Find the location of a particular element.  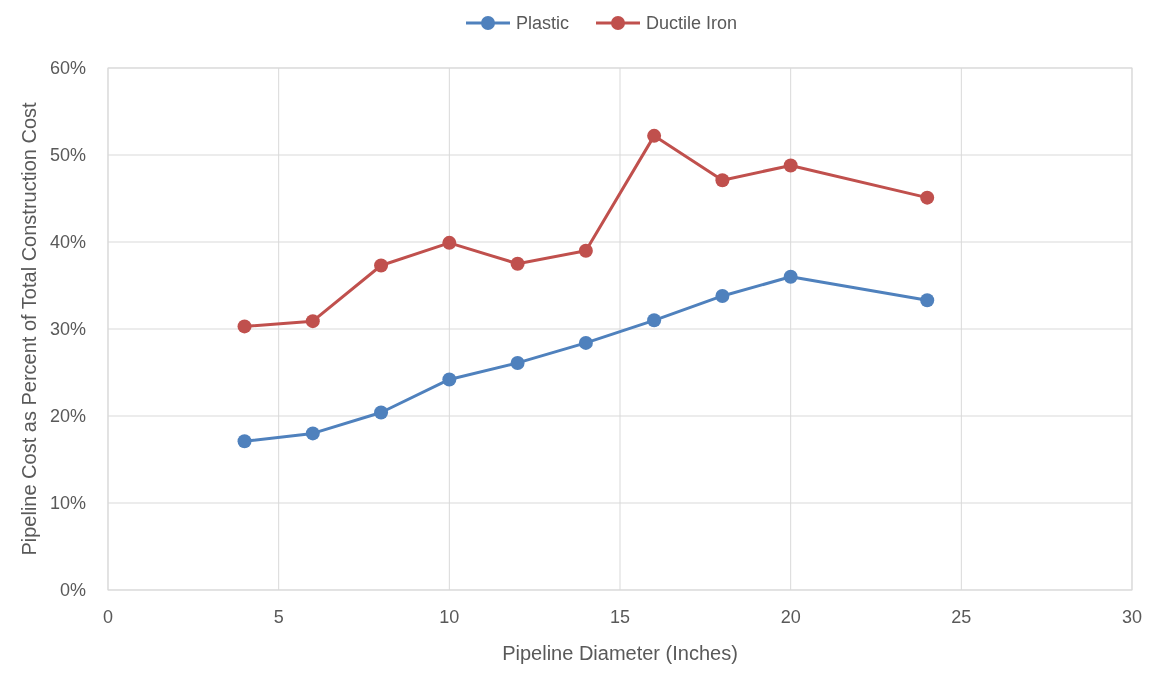

legend-label: Ductile Iron is located at coordinates (692, 23).